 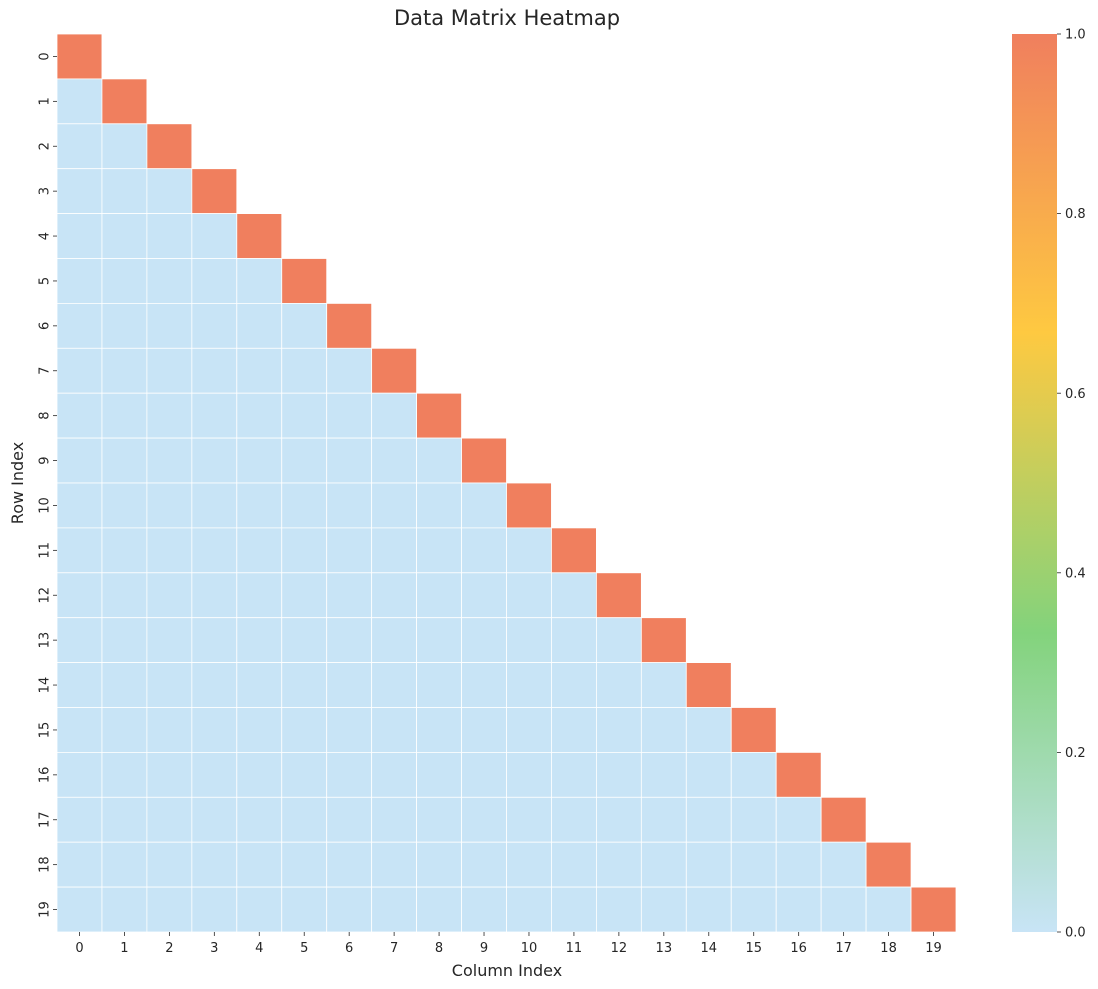 I want to click on heatmap-cell-r3-c2, so click(x=169, y=191).